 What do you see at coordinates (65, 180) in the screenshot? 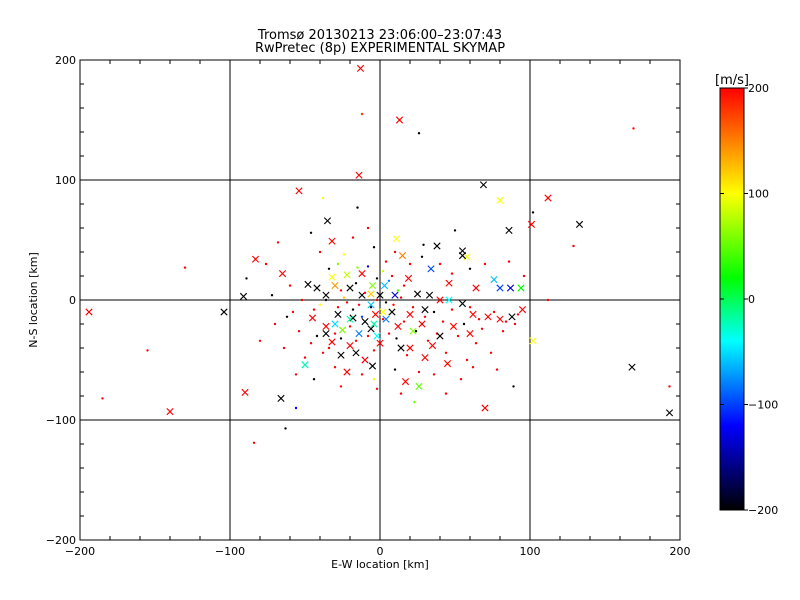
I see `y-tick-label: 100` at bounding box center [65, 180].